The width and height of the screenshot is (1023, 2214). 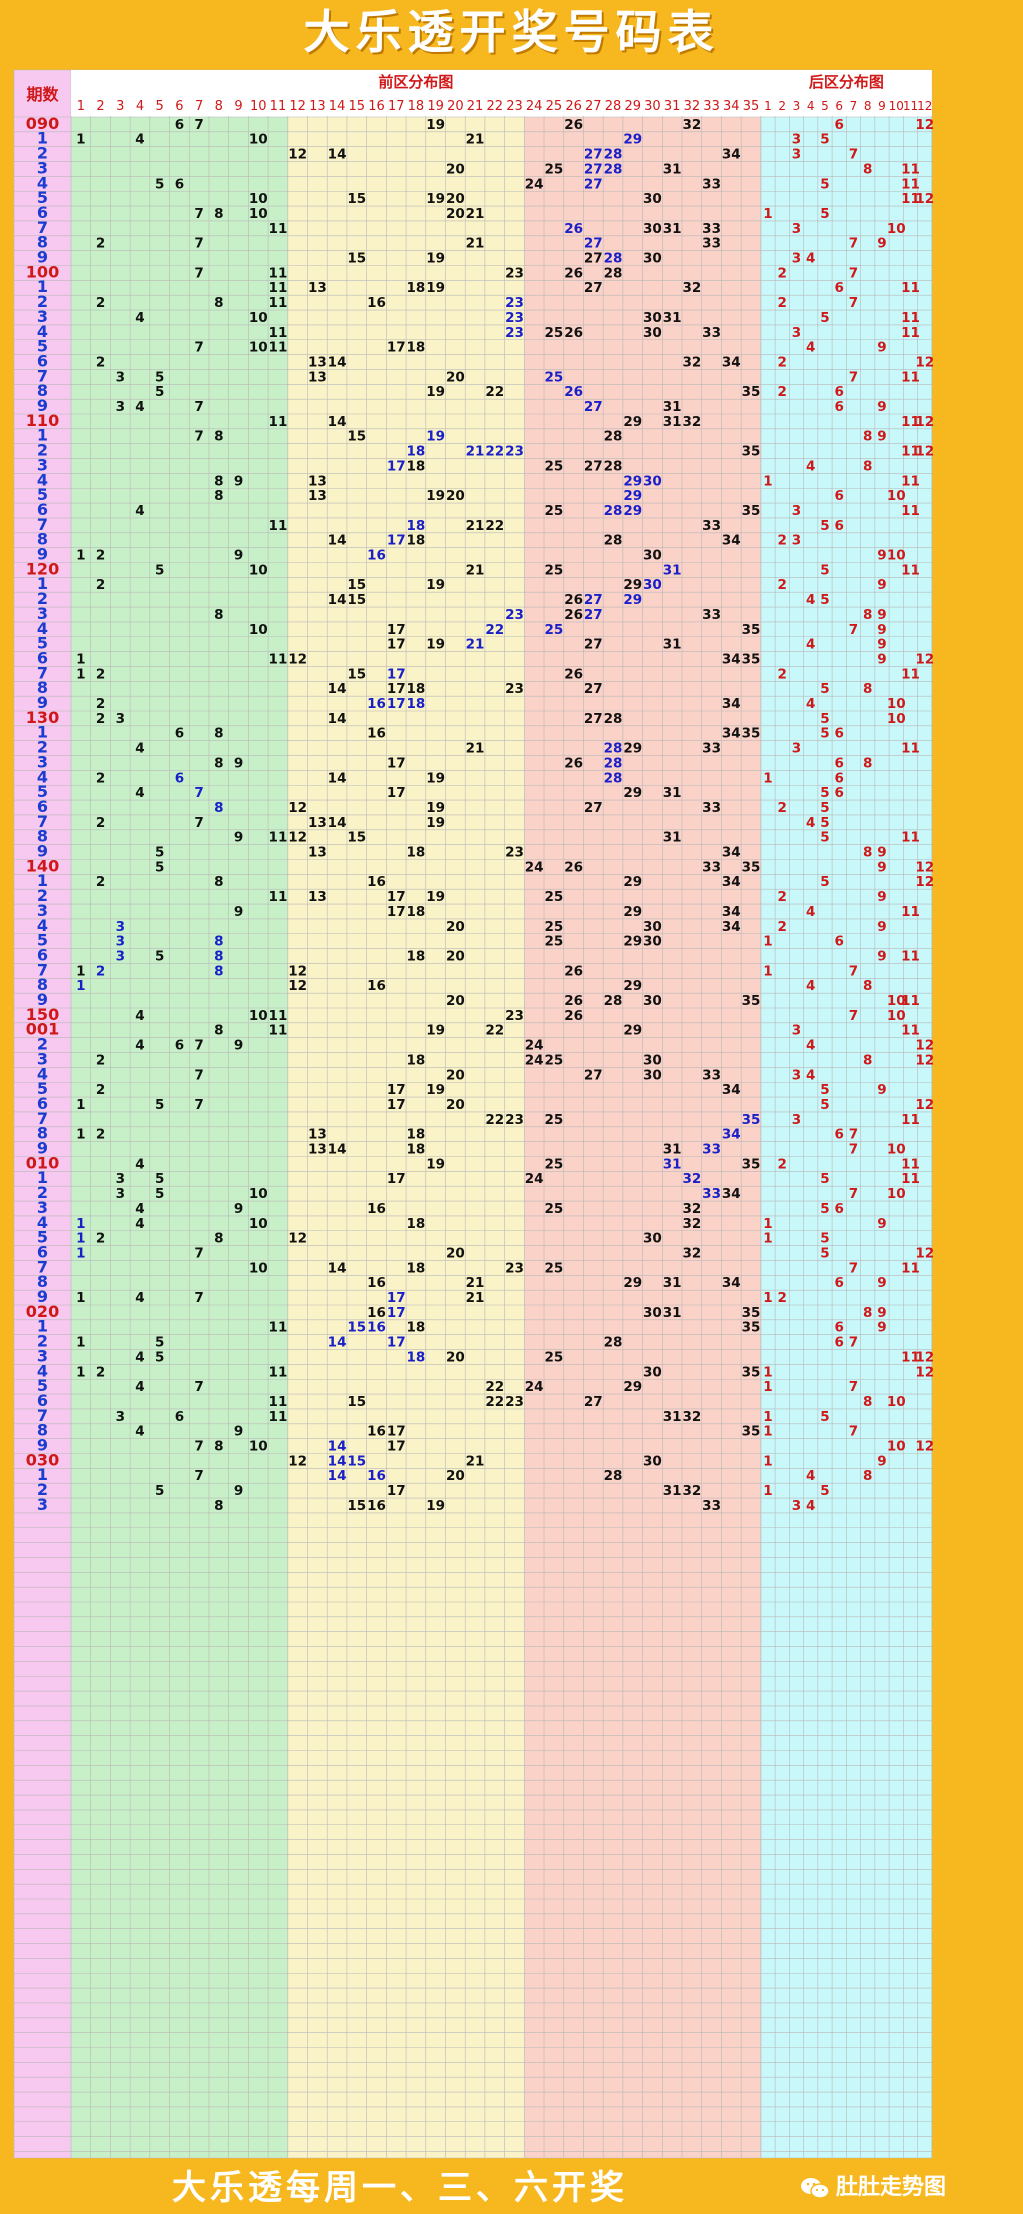 I want to click on period-label: 6, so click(x=42, y=212).